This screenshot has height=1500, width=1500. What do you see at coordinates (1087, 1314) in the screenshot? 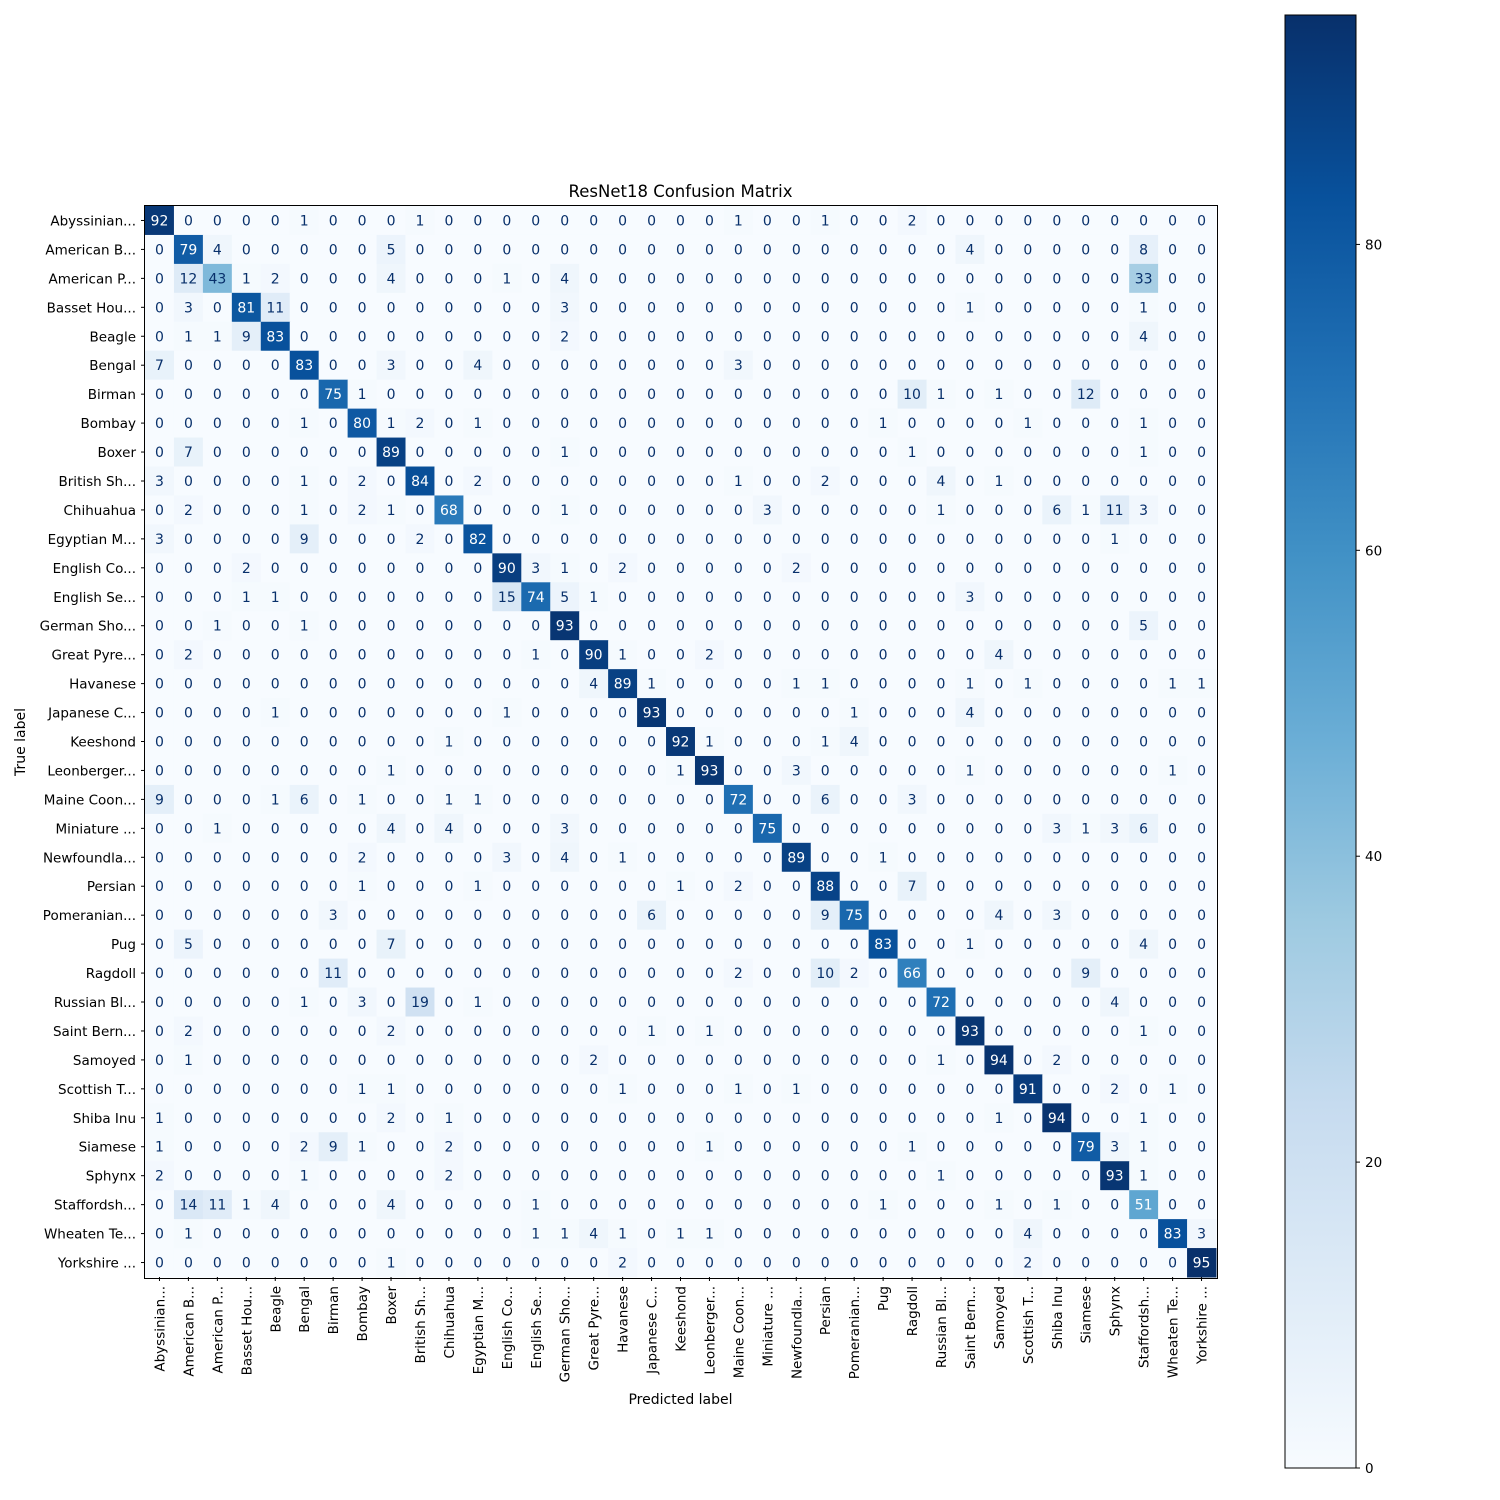
I see `x-tick-label: Siamese` at bounding box center [1087, 1314].